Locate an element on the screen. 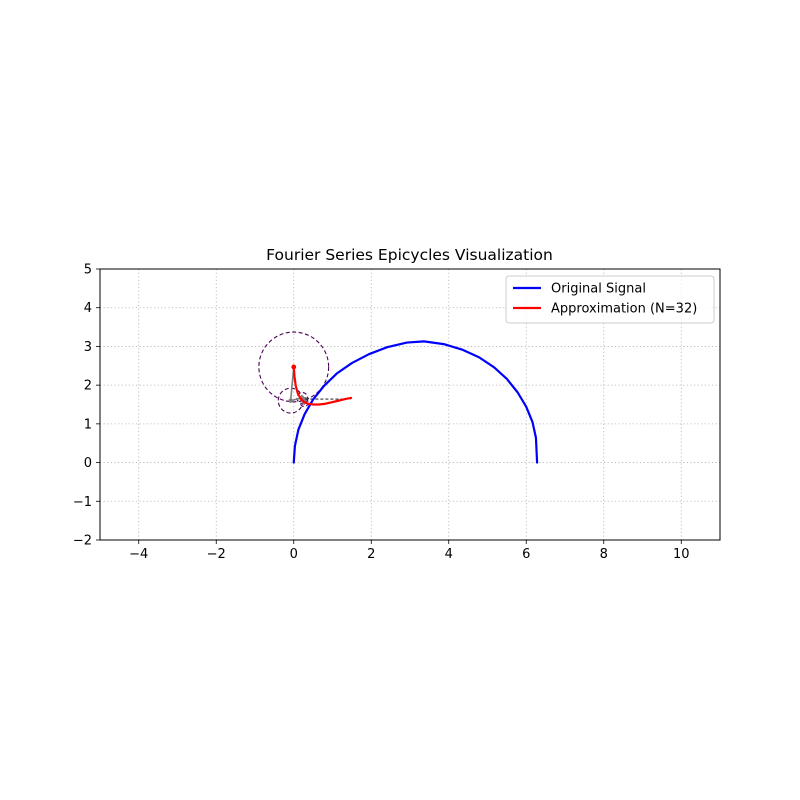  legend: Original Signal Approximation (N=32) is located at coordinates (610, 299).